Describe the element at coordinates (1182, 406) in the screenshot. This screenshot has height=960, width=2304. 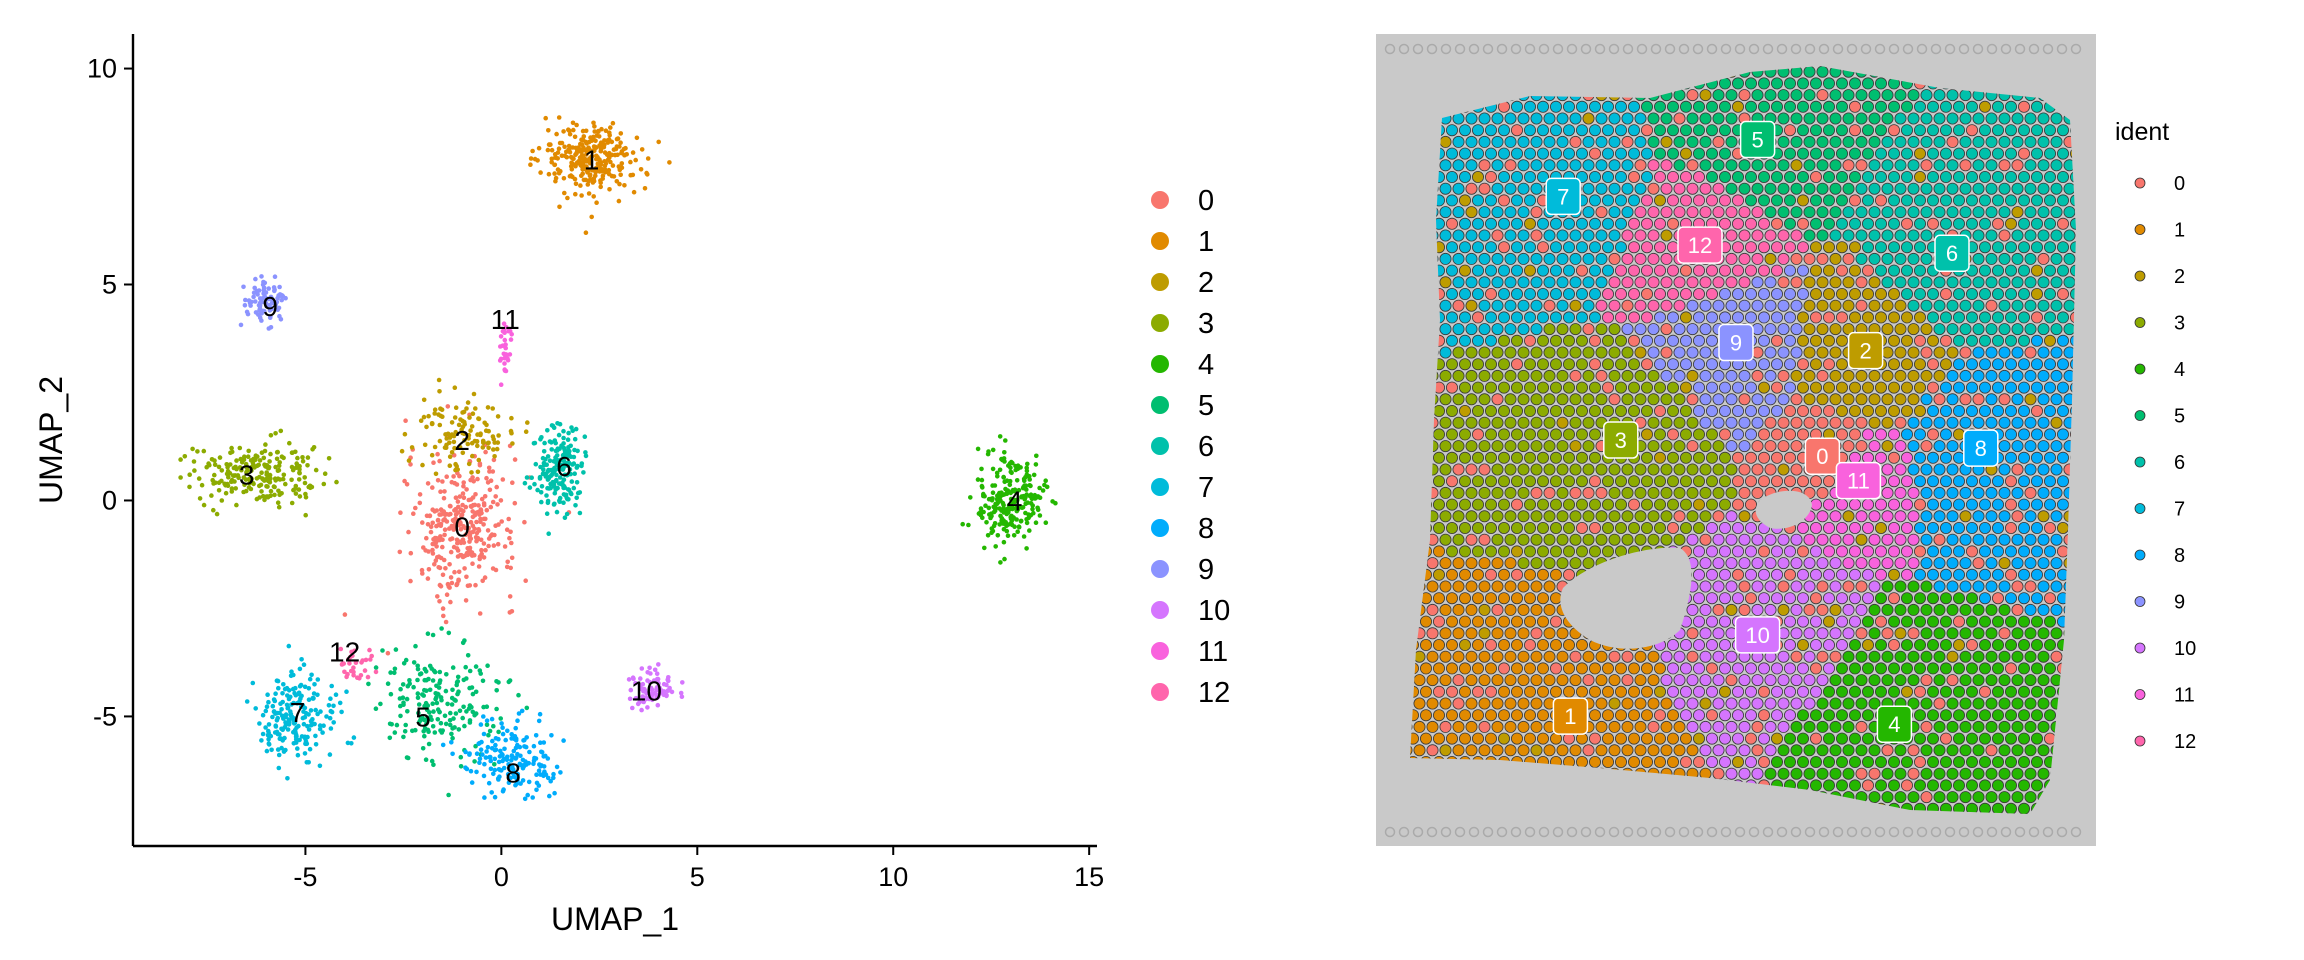
I see `umap-legend-item: 5` at that location.